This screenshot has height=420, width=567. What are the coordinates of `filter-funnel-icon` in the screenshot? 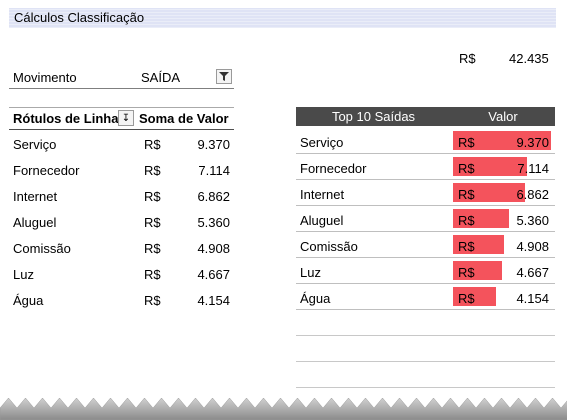 It's located at (224, 76).